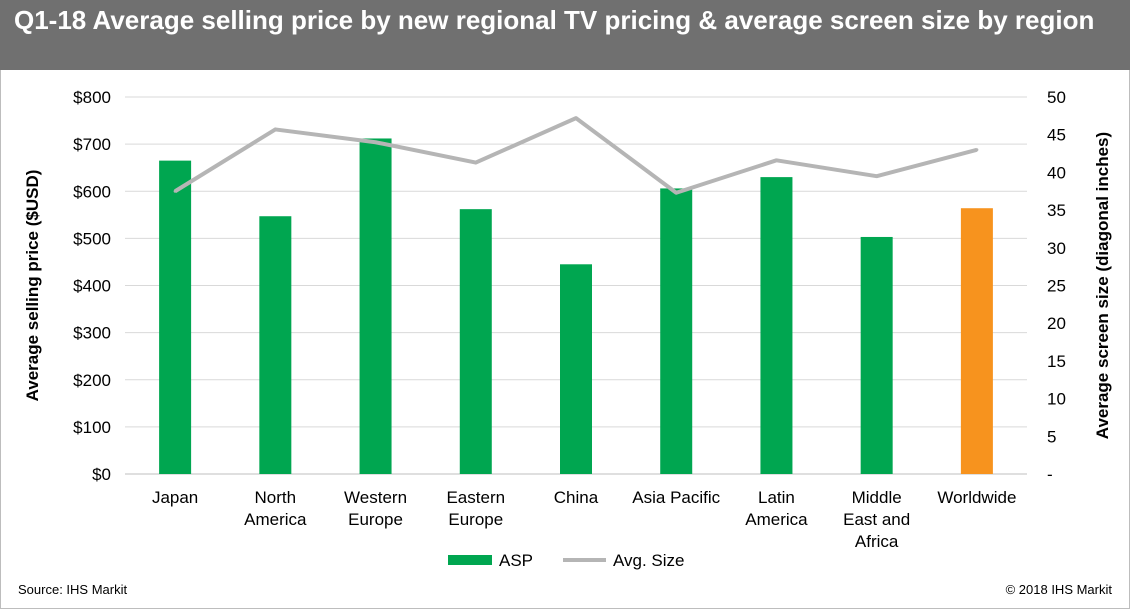 This screenshot has width=1132, height=611. Describe the element at coordinates (516, 560) in the screenshot. I see `legend-label-asp: ASP` at that location.